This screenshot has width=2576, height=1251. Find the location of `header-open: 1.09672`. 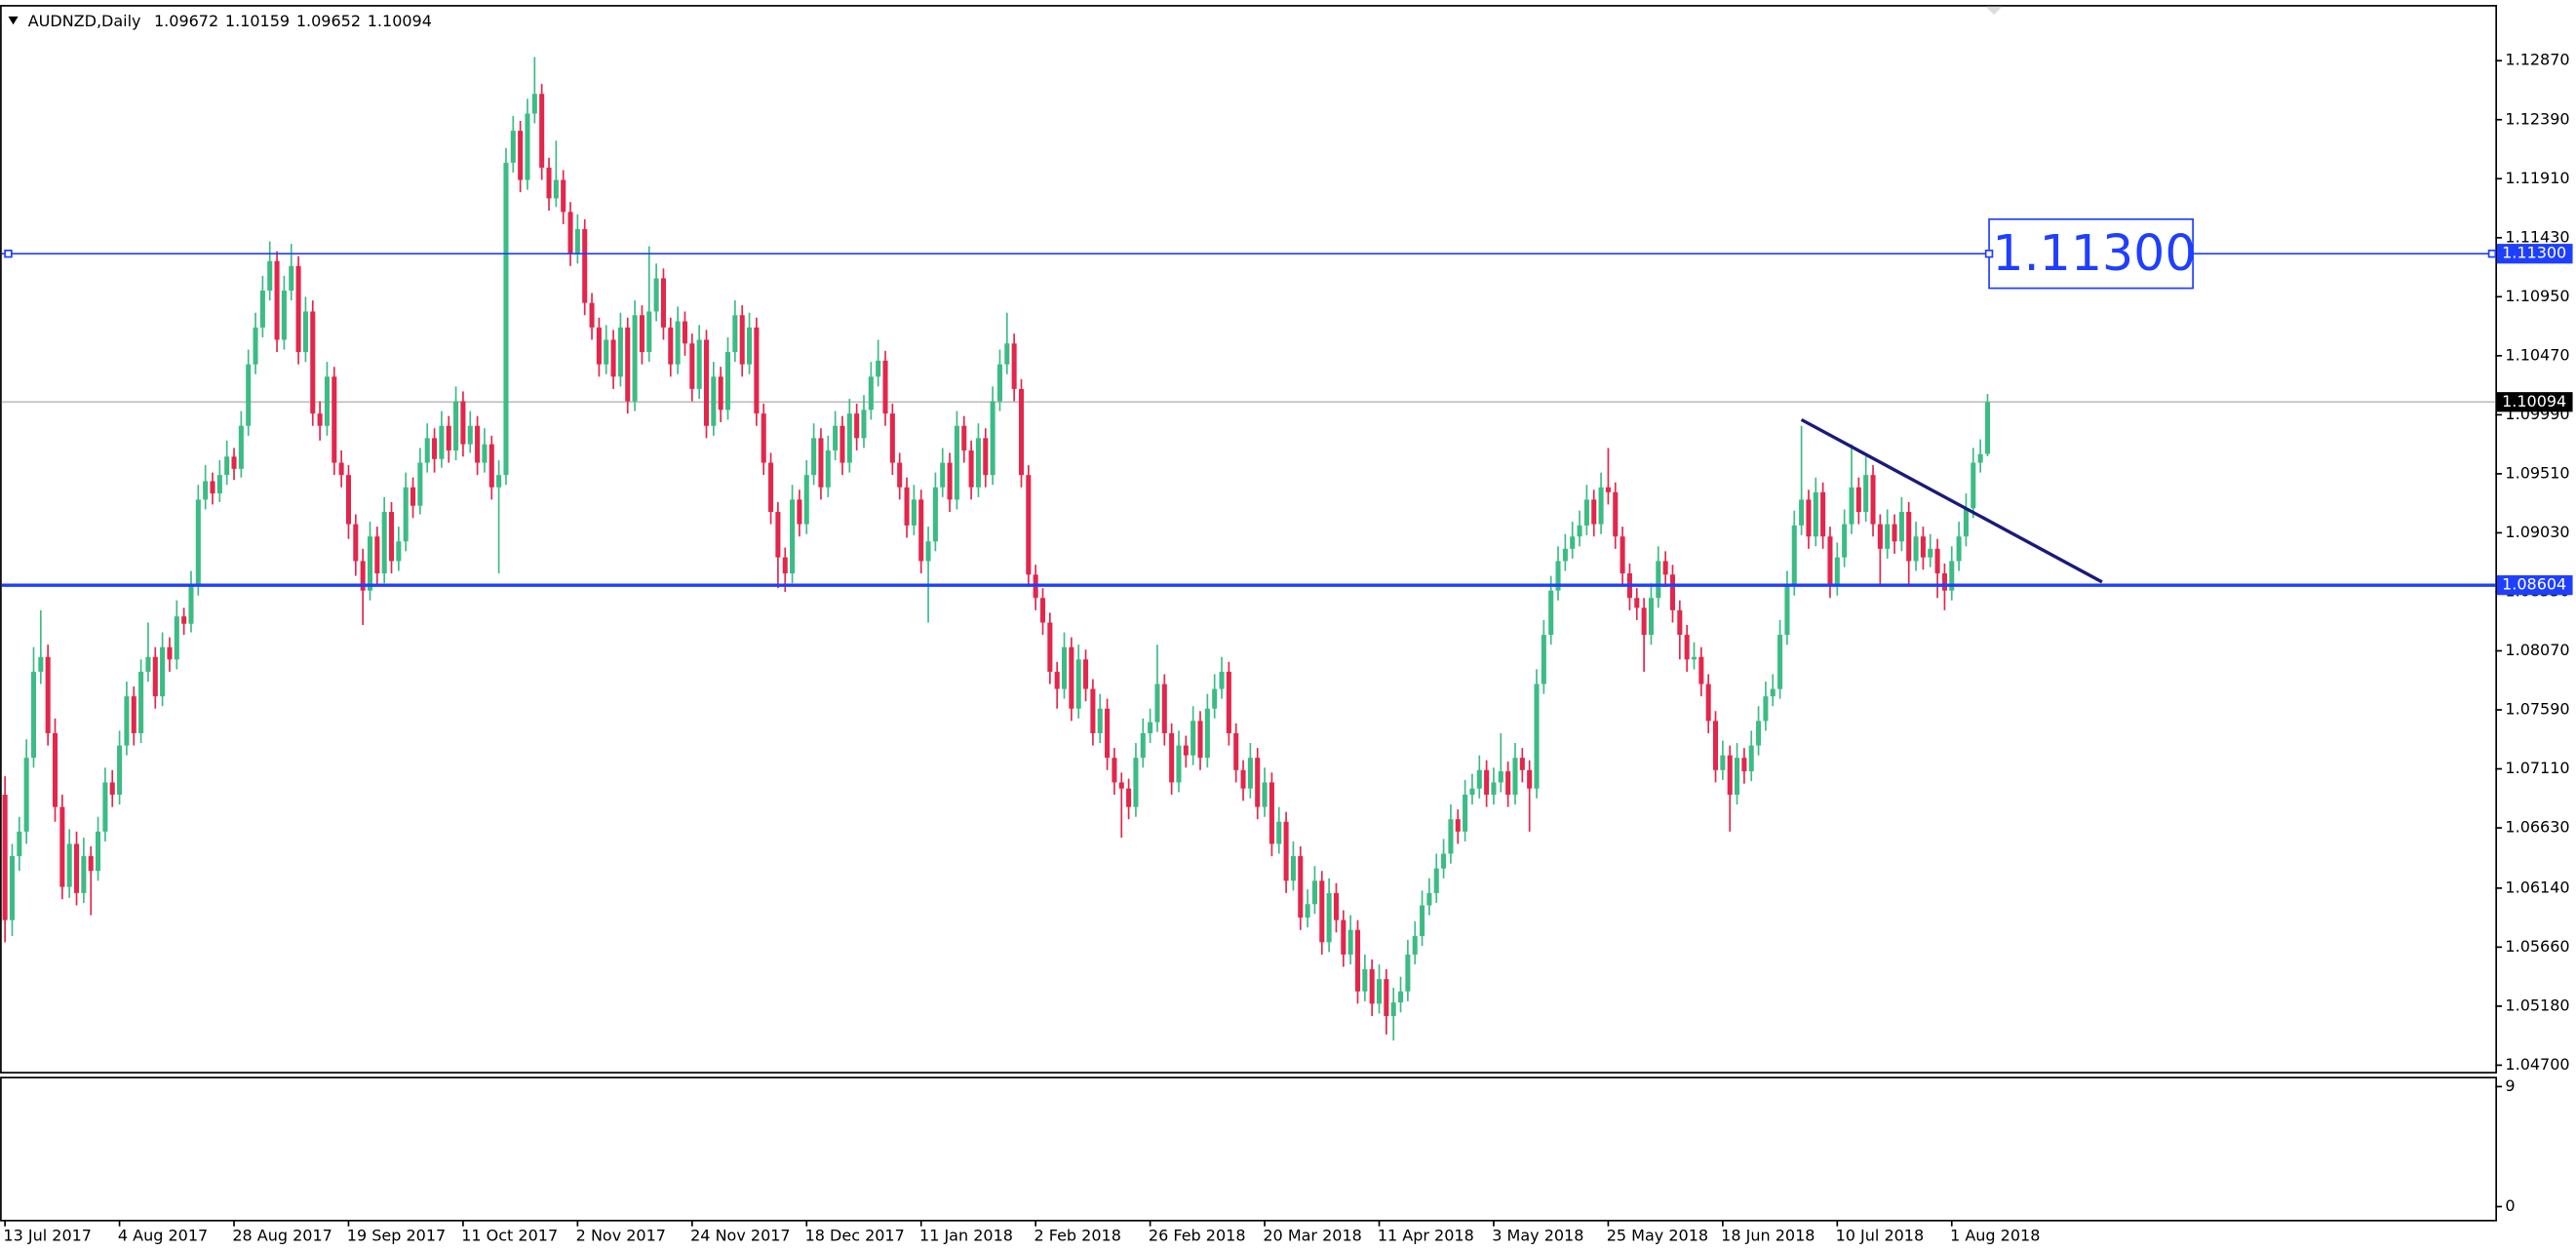

header-open: 1.09672 is located at coordinates (186, 20).